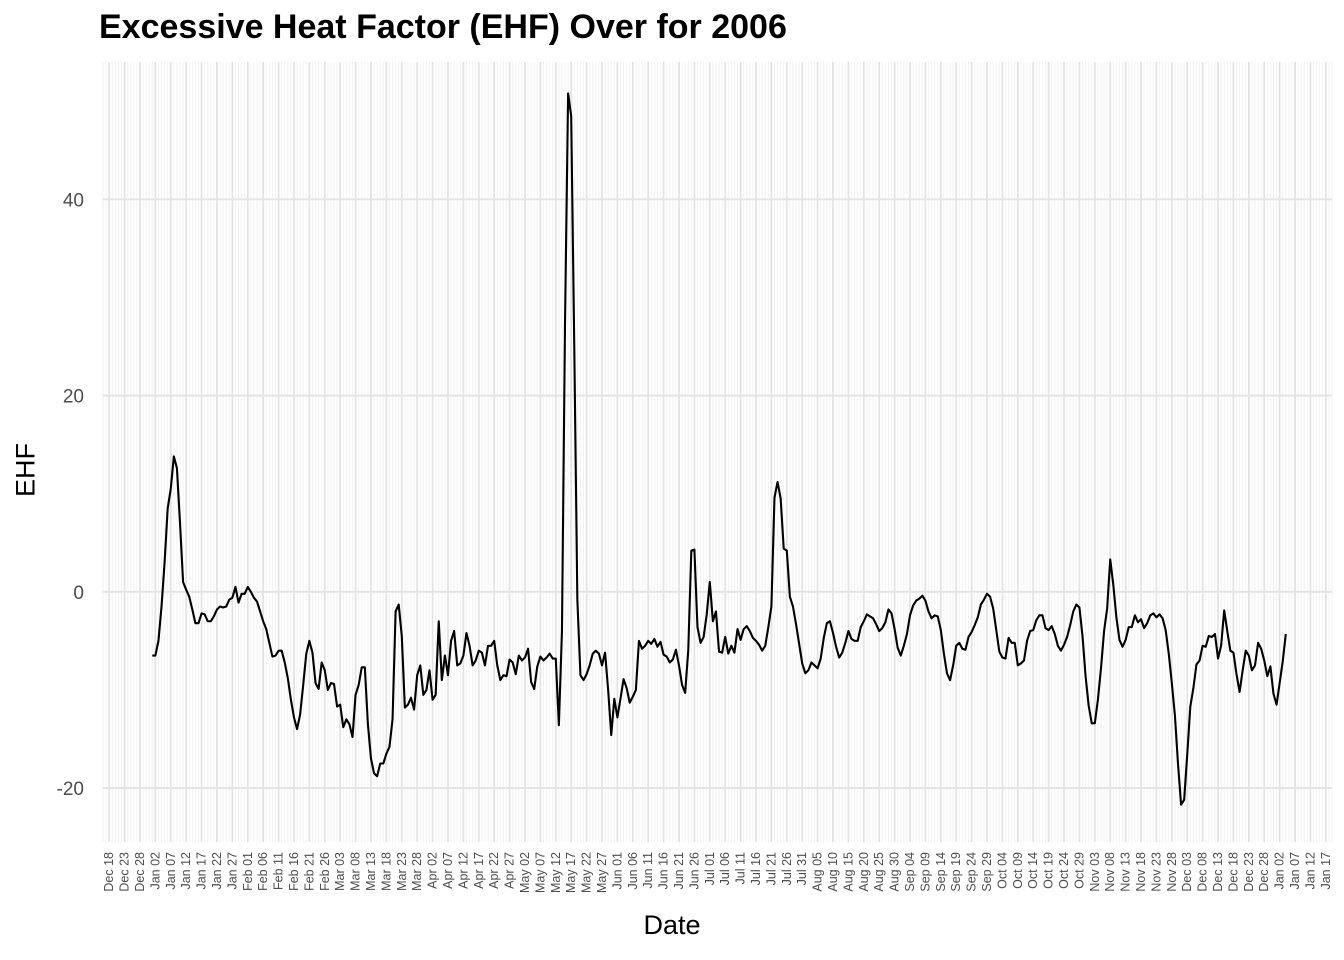  What do you see at coordinates (448, 870) in the screenshot?
I see `x-tick-label: Apr 07` at bounding box center [448, 870].